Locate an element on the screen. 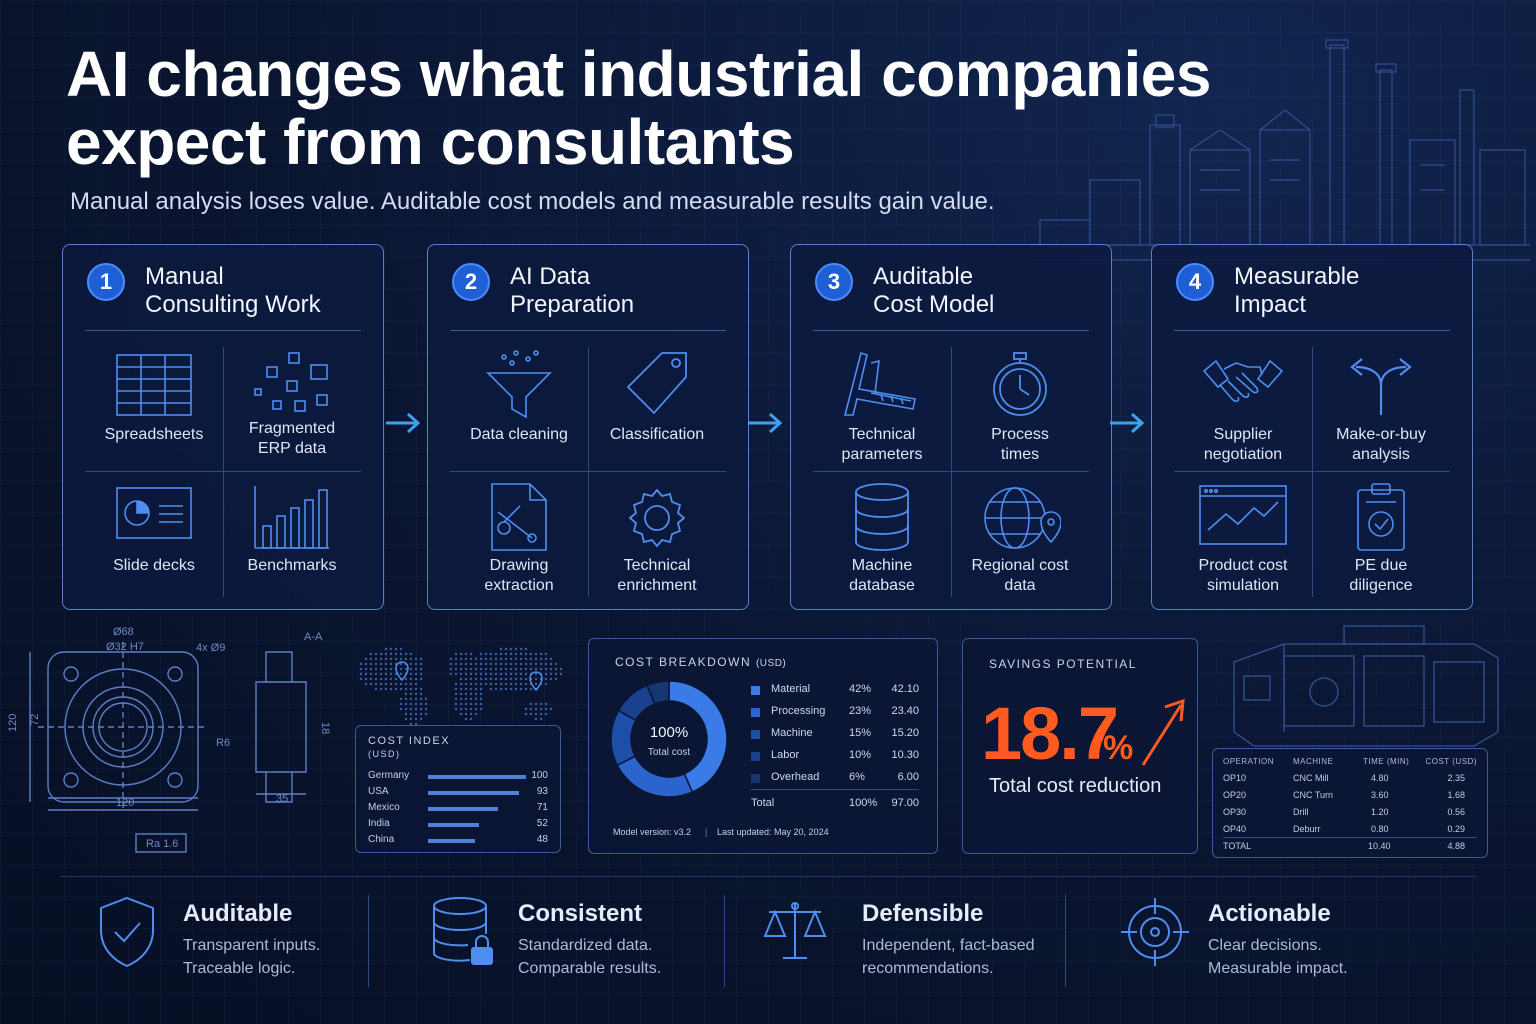 Image resolution: width=1536 pixels, height=1024 pixels. legend-percent: 23% is located at coordinates (860, 711).